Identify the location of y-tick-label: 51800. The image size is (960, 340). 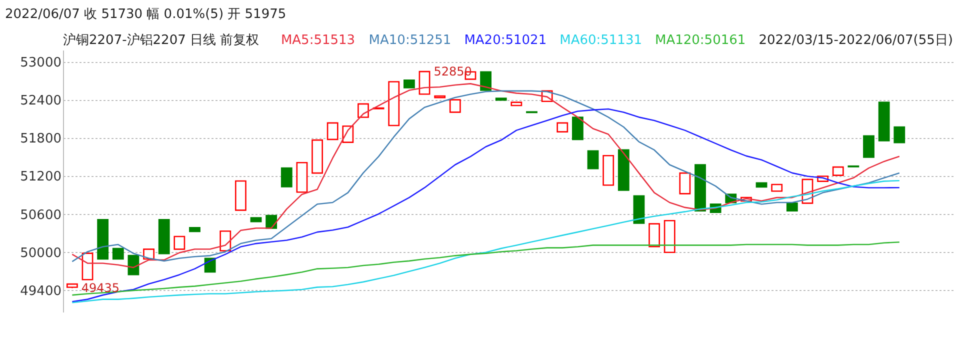
(41, 139).